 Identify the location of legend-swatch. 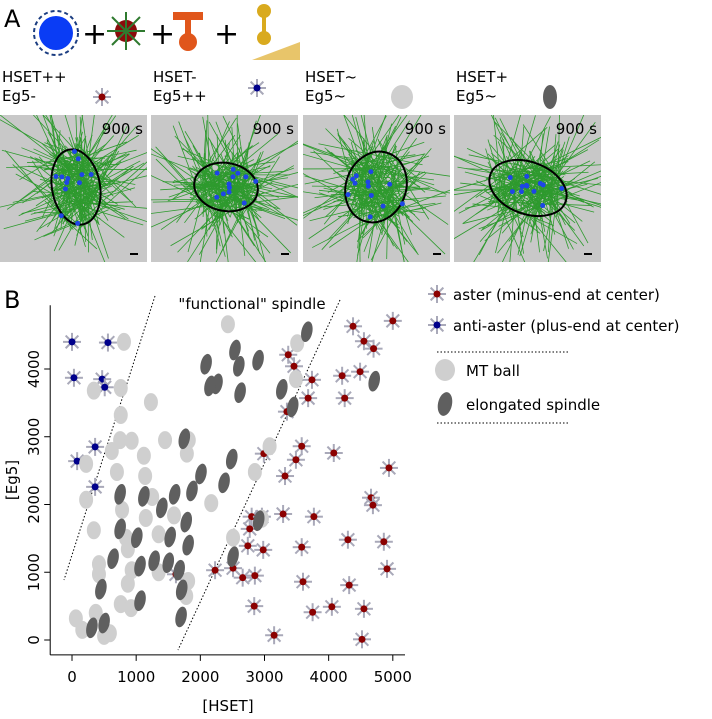
(445, 404).